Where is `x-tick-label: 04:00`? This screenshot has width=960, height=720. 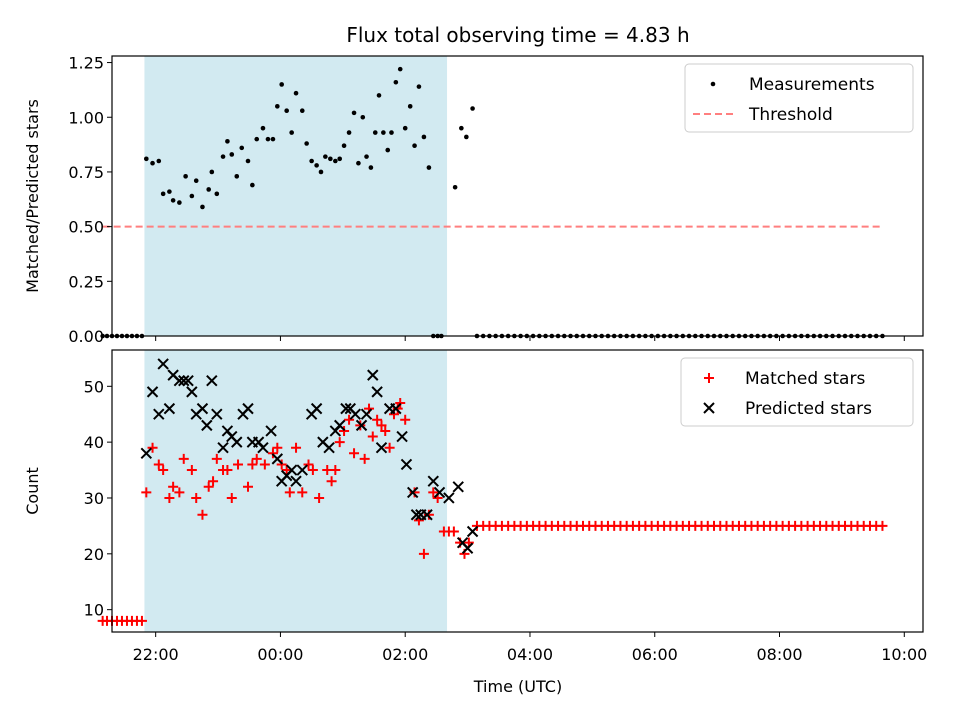
x-tick-label: 04:00 is located at coordinates (530, 654).